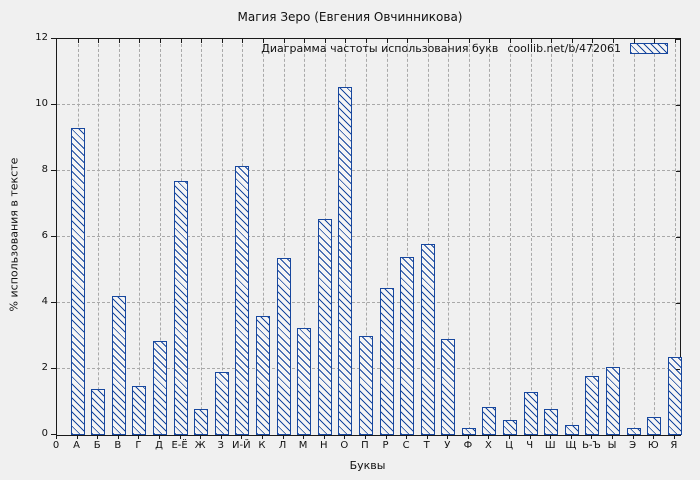 This screenshot has width=700, height=480. What do you see at coordinates (44, 169) in the screenshot?
I see `y-tick-label: 8` at bounding box center [44, 169].